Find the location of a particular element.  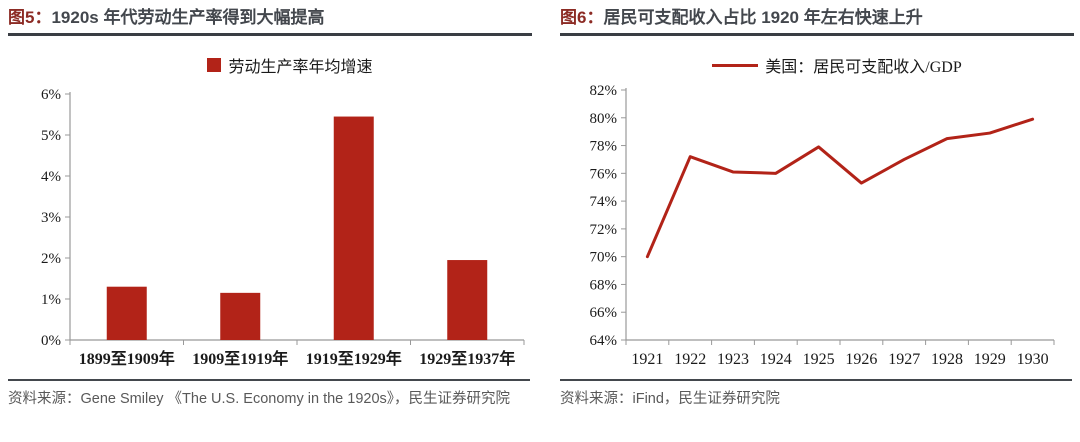

x-tick-label: 1928 is located at coordinates (947, 359).